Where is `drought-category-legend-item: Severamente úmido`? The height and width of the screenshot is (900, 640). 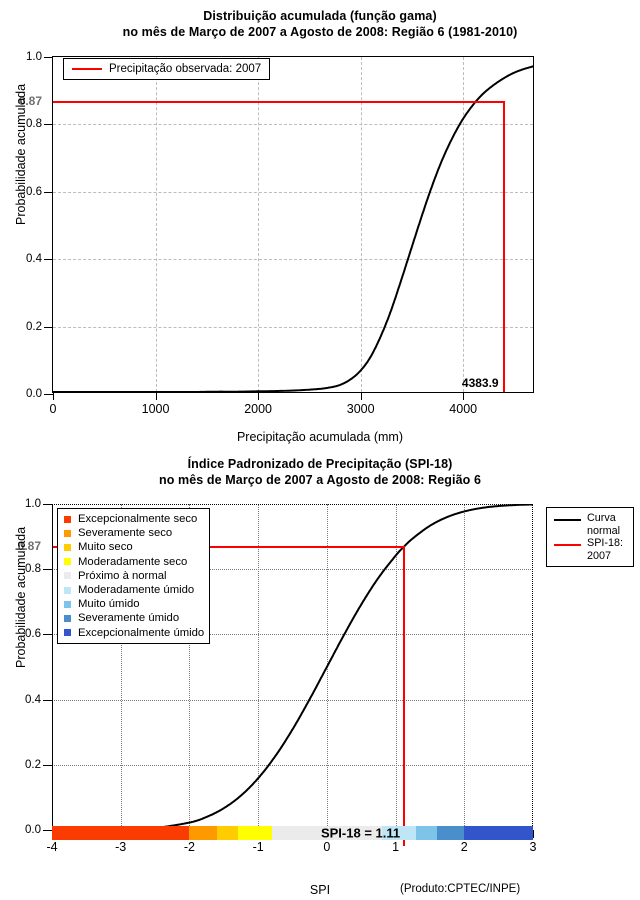 drought-category-legend-item: Severamente úmido is located at coordinates (133, 618).